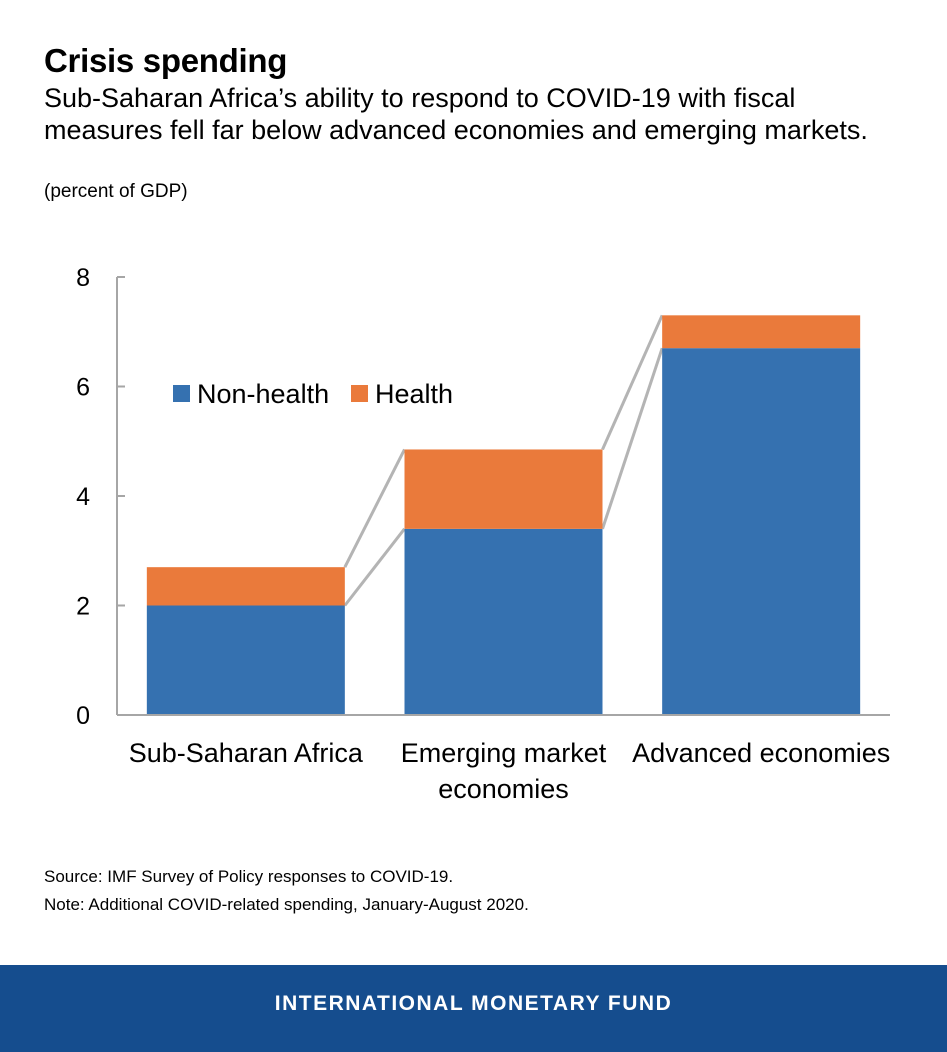 The height and width of the screenshot is (1052, 947). Describe the element at coordinates (83, 716) in the screenshot. I see `y-tick-label: 0` at that location.